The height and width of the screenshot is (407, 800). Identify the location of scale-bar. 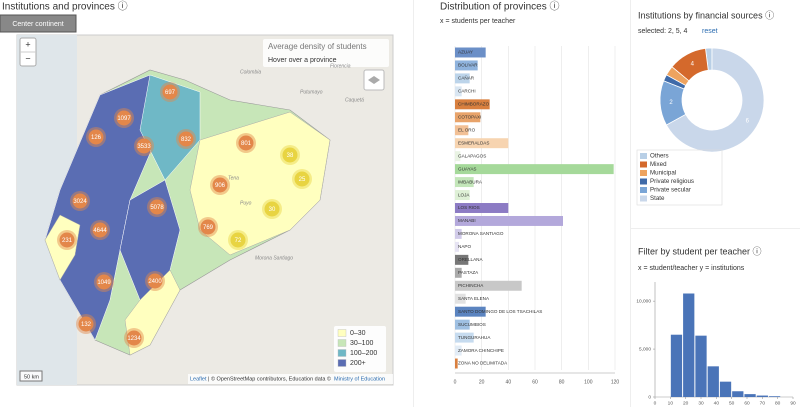
(31, 376).